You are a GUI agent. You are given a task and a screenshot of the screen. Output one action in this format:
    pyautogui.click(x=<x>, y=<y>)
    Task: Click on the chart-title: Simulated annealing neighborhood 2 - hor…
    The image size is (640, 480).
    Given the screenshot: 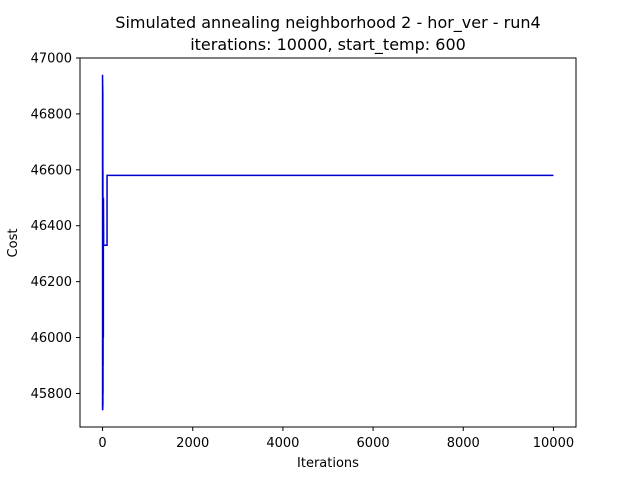 What is the action you would take?
    pyautogui.click(x=327, y=23)
    